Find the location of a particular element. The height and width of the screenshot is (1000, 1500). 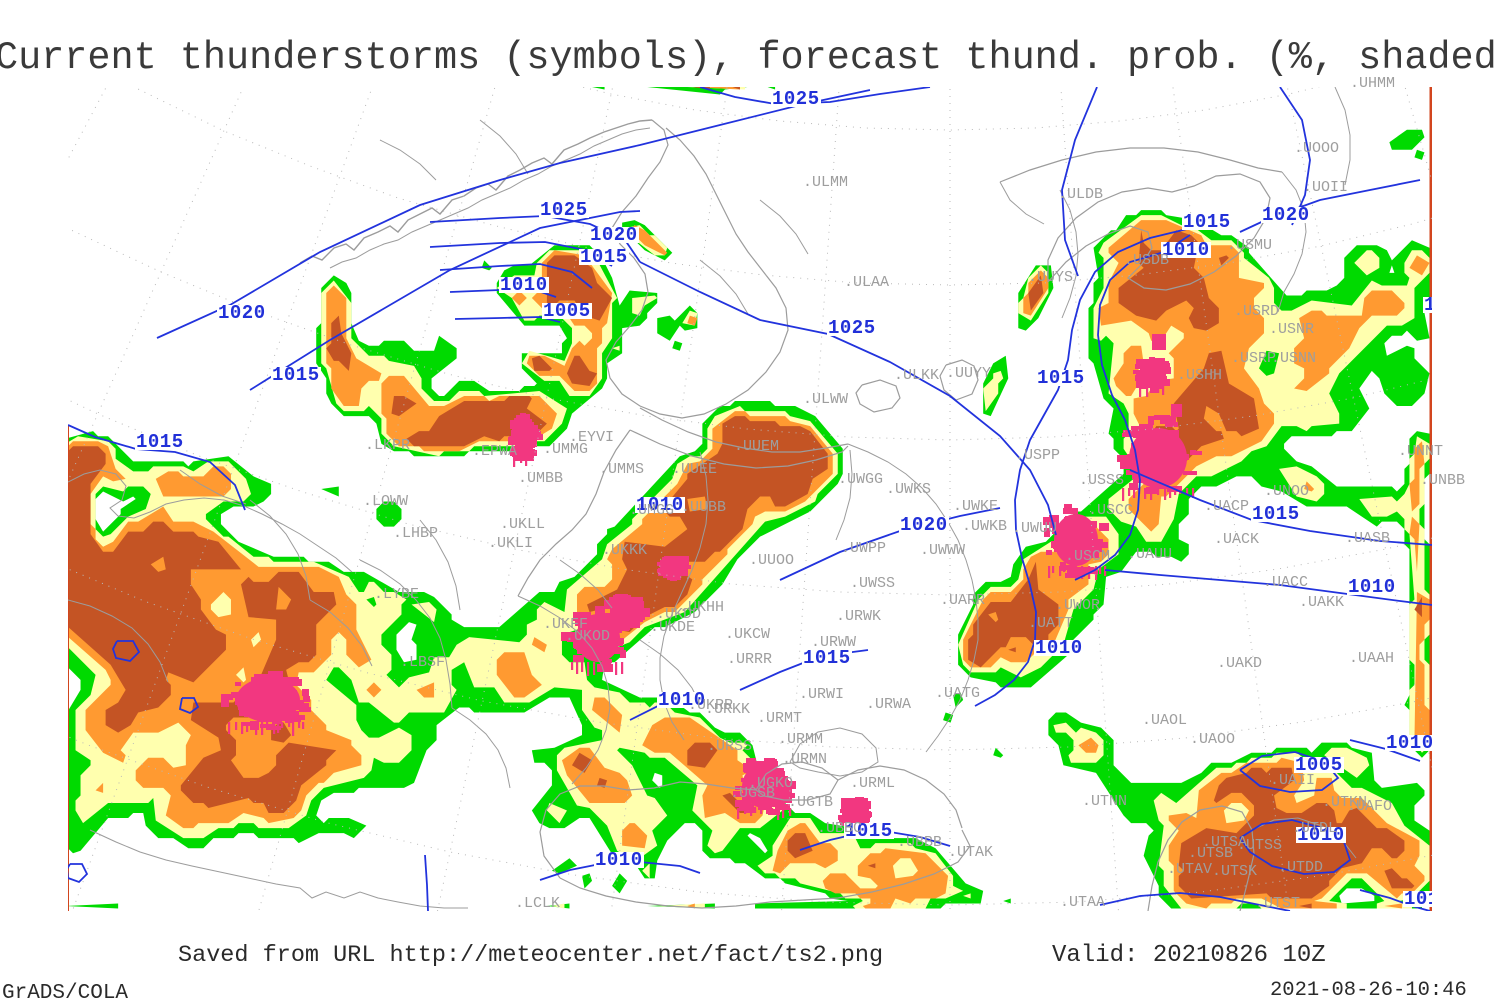

svg-text: .UUYY is located at coordinates (968, 373).